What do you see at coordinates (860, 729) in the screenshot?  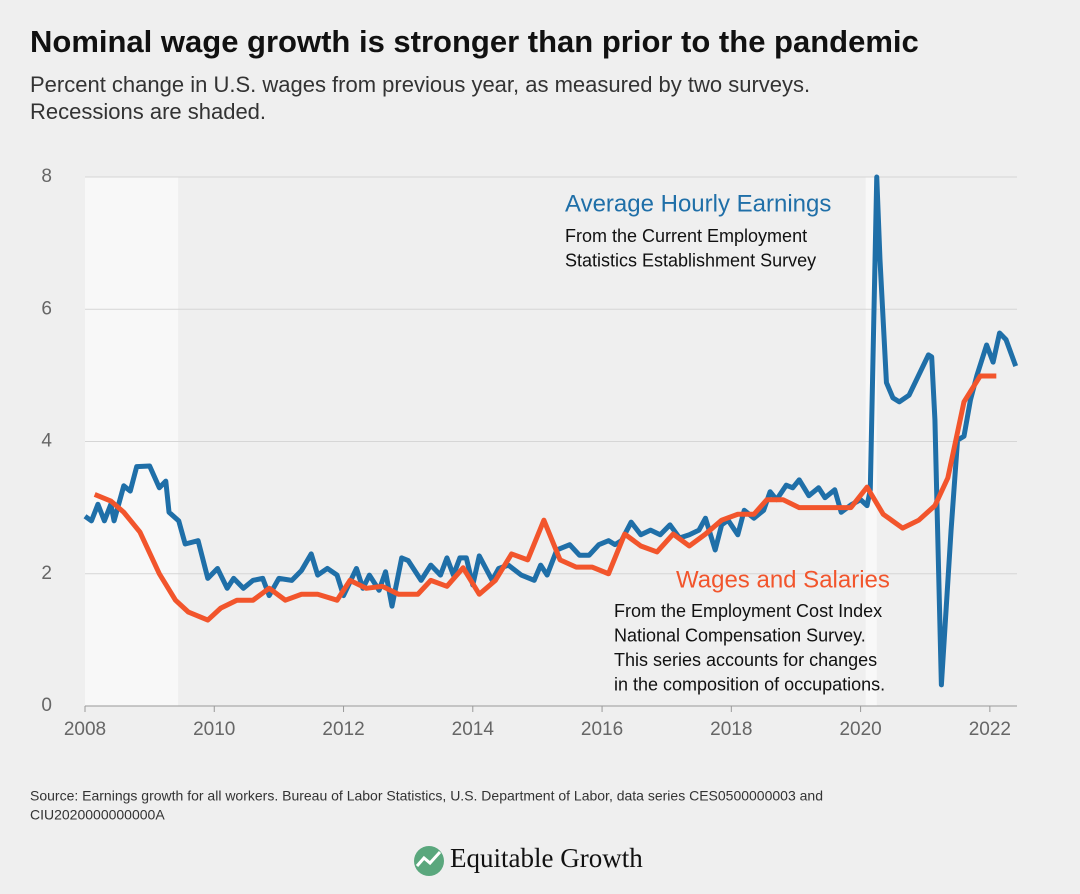 I see `x-tick-label: 2020` at bounding box center [860, 729].